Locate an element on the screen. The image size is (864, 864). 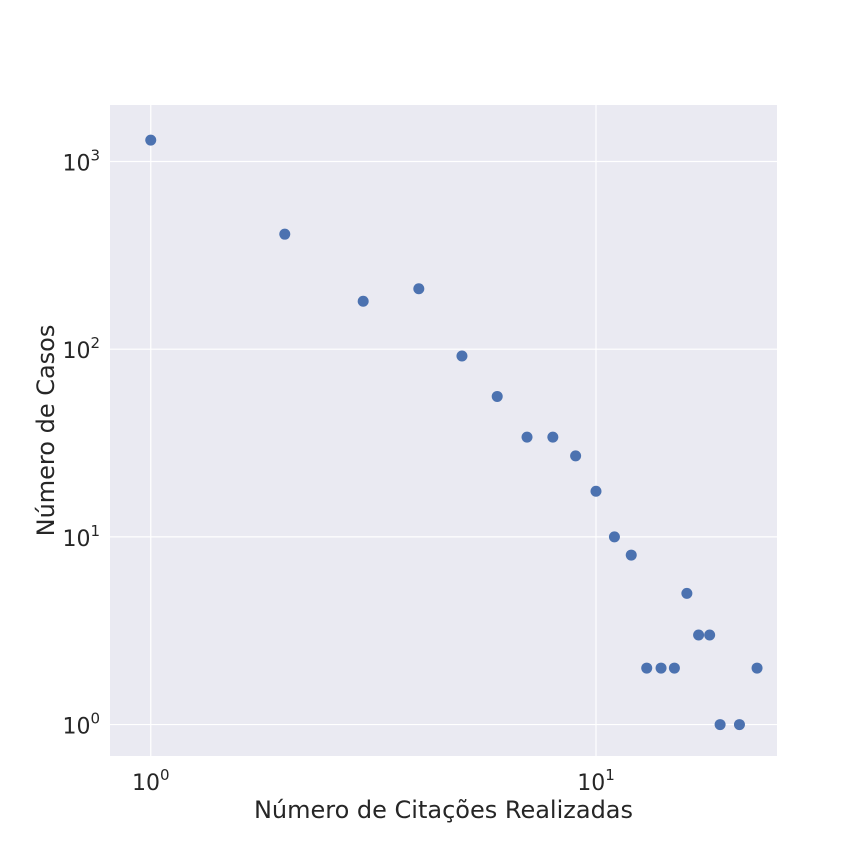
y-tick-label-exponent: 2 is located at coordinates (95, 343).